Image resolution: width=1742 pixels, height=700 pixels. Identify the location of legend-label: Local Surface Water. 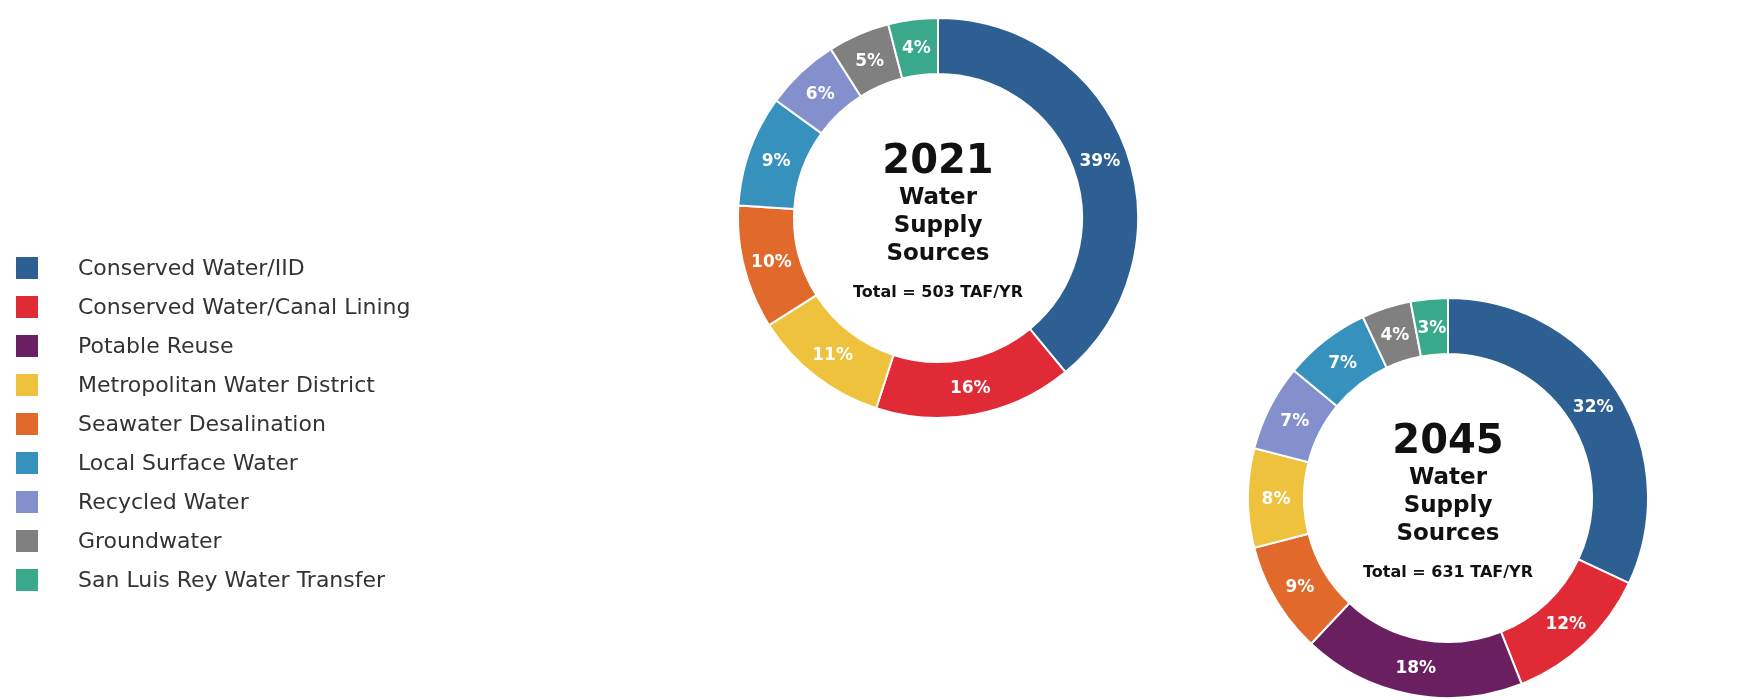
(188, 462).